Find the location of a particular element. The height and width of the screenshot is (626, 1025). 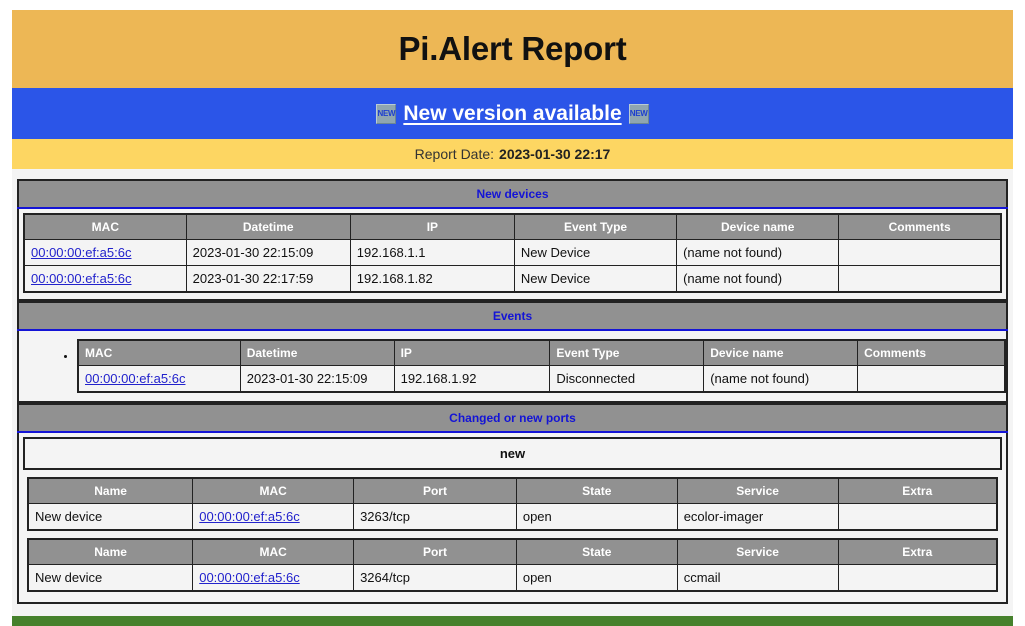

new-version-link: New version available is located at coordinates (512, 113).